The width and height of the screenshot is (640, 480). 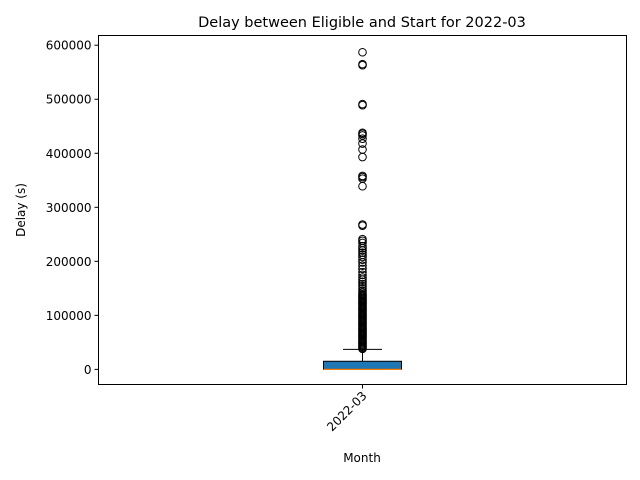 I want to click on y-axis-label: Delay (s), so click(x=21, y=210).